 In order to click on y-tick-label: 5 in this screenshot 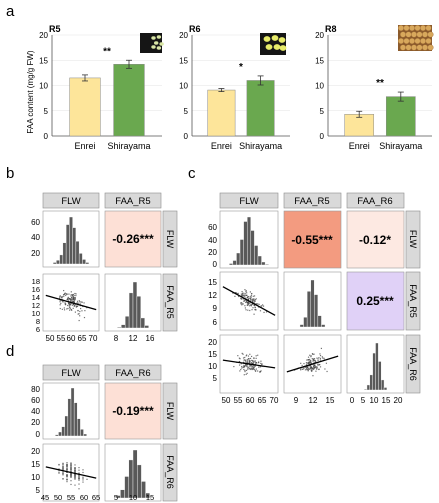, I will do `click(186, 111)`.